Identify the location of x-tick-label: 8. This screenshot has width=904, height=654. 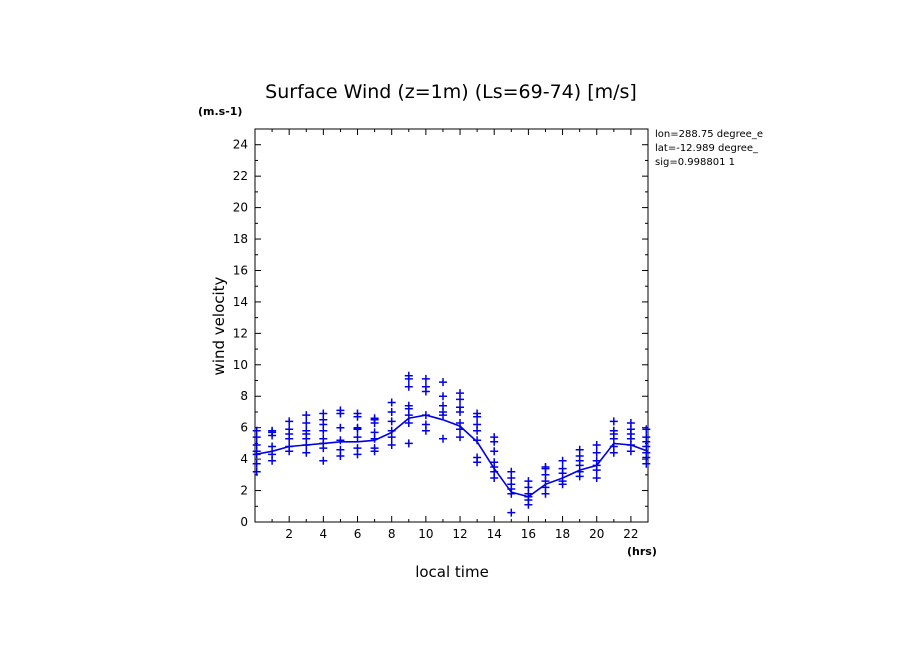
(392, 534).